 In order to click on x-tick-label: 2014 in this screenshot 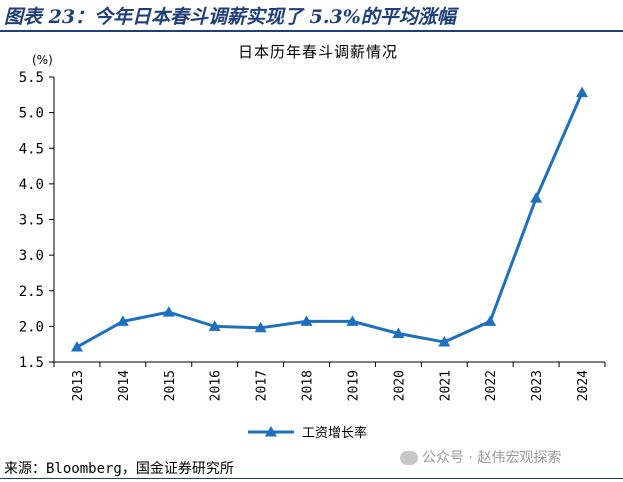, I will do `click(124, 385)`.